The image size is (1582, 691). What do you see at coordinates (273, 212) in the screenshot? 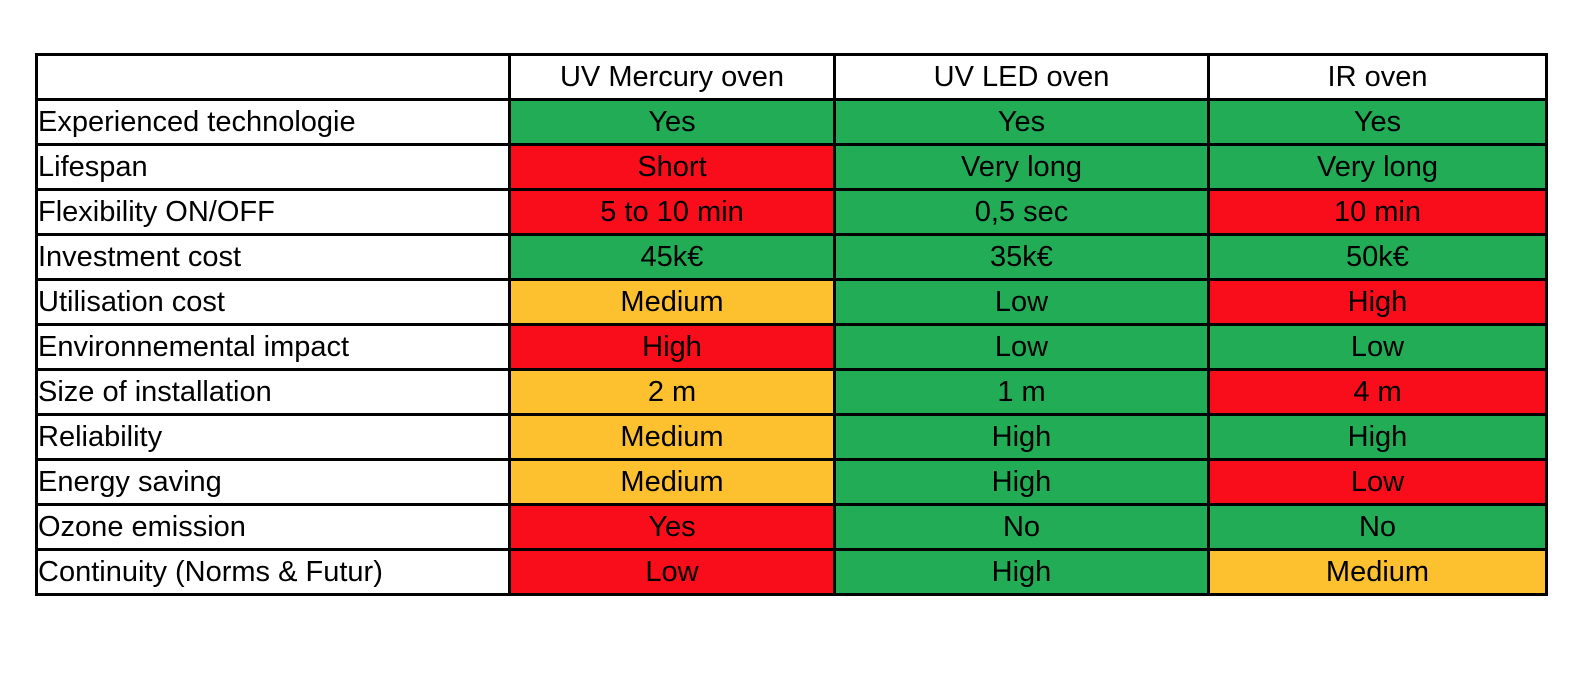
I see `row-label: Flexibility ON/OFF` at bounding box center [273, 212].